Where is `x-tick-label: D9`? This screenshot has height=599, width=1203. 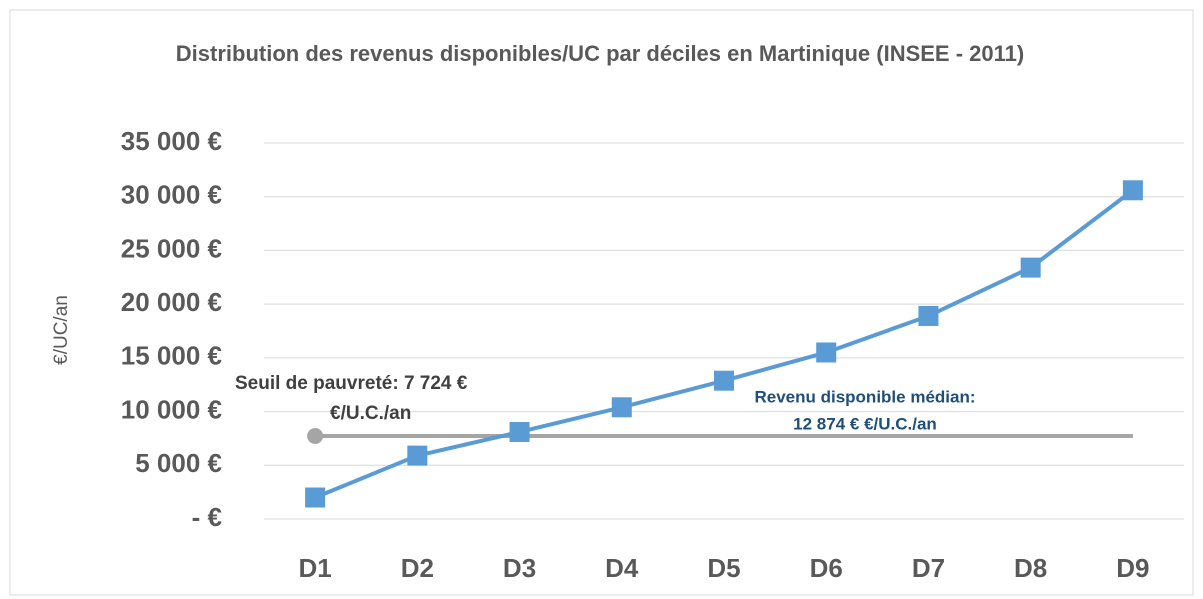
x-tick-label: D9 is located at coordinates (1132, 568).